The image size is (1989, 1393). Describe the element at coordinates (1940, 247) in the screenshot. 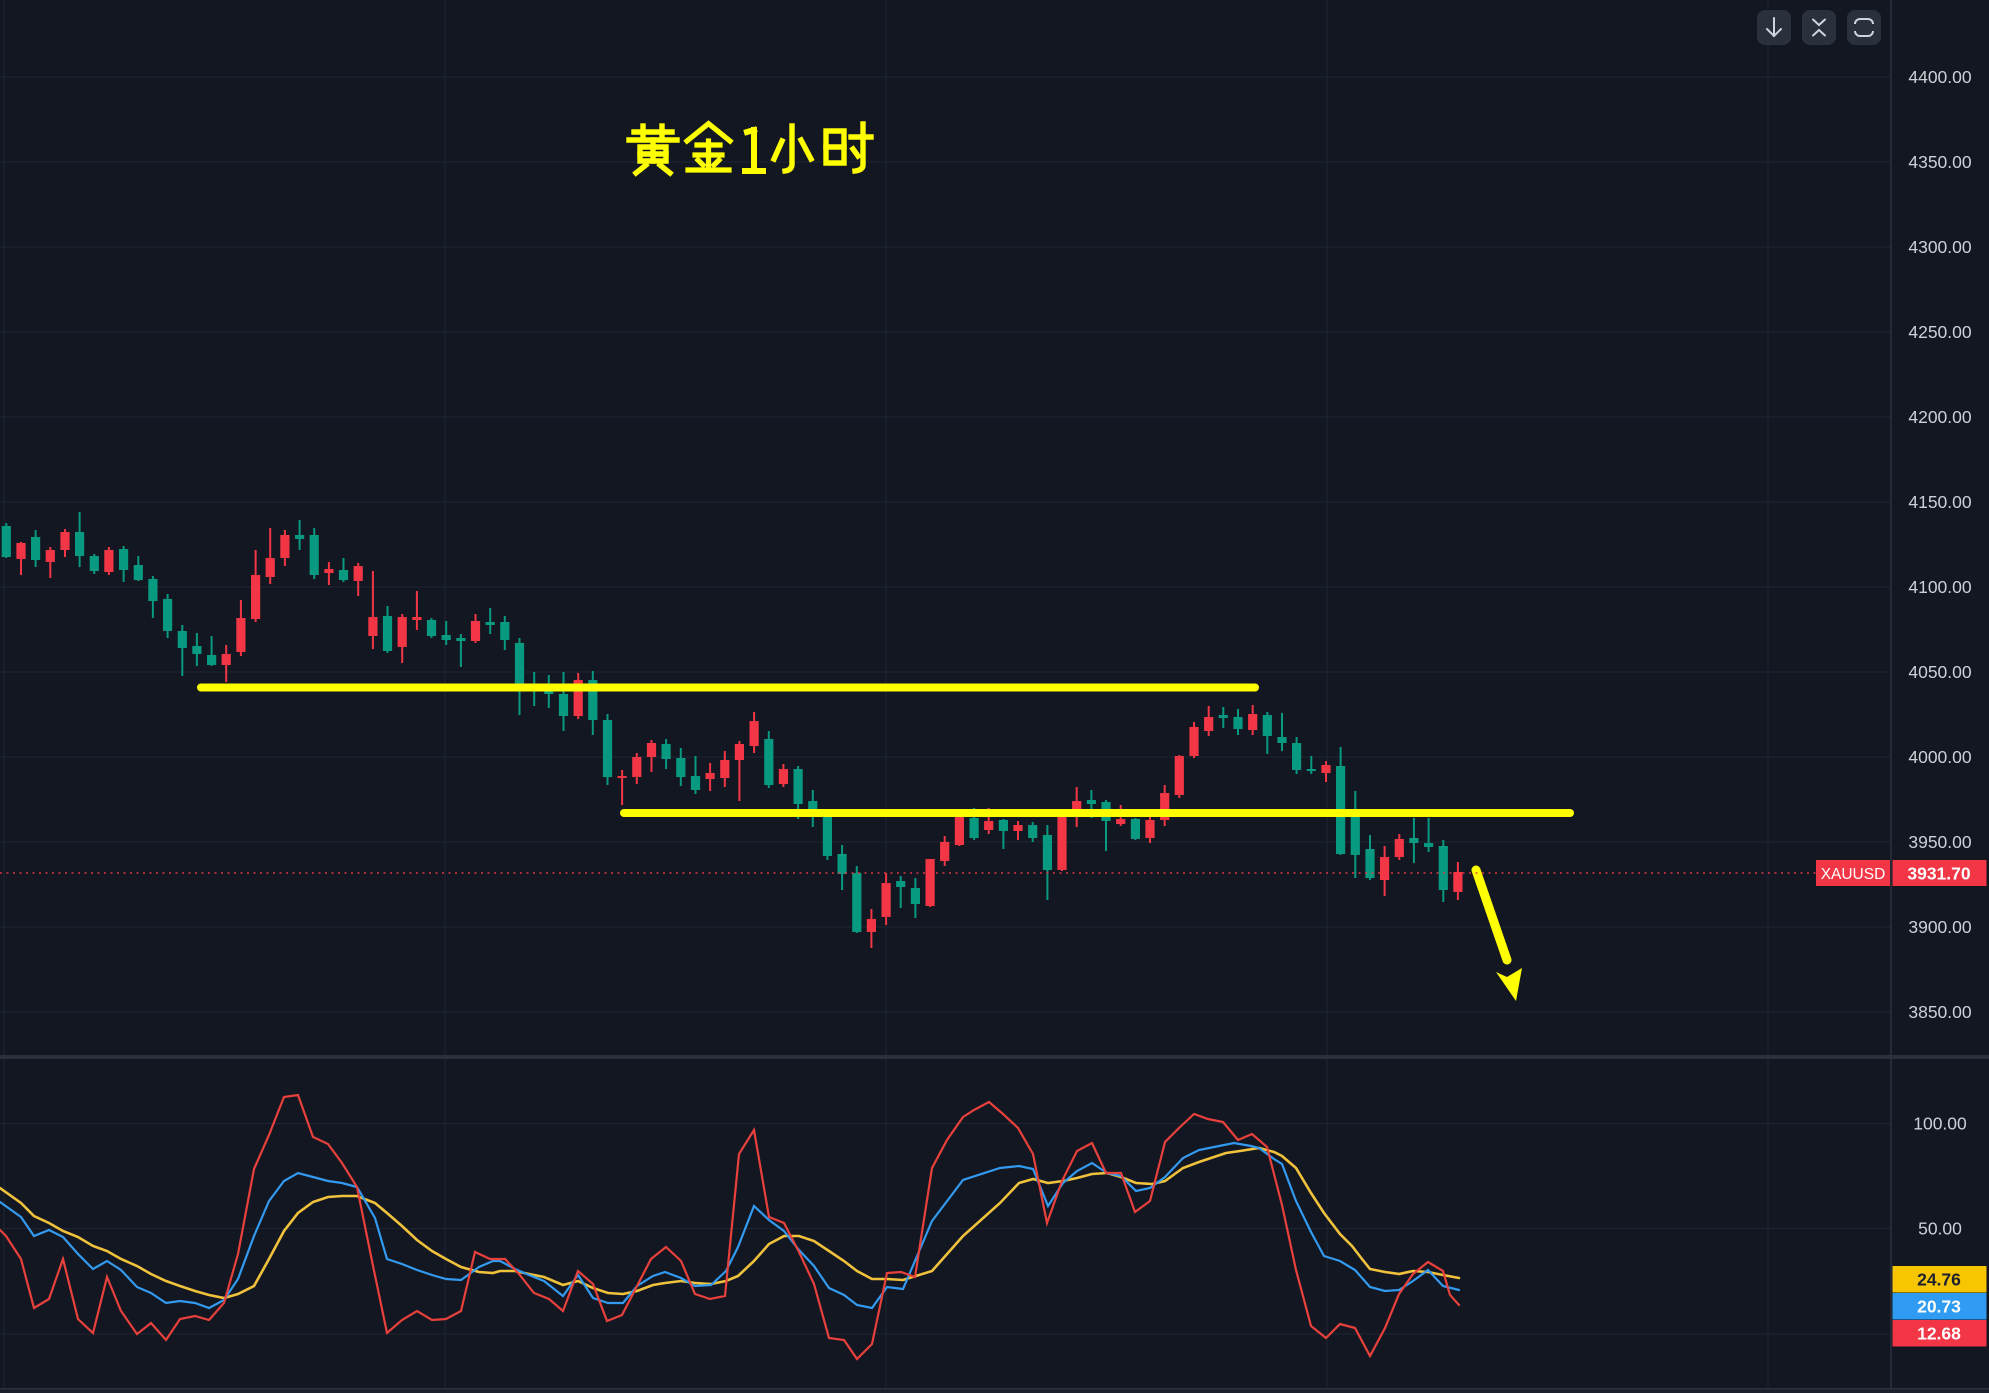

I see `svg-text: 4300.00` at that location.